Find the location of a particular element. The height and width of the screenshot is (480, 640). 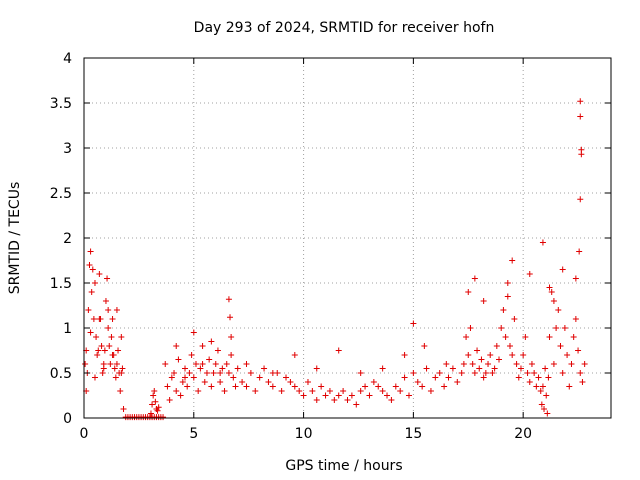

y-tick-label: 4 is located at coordinates (67, 59).